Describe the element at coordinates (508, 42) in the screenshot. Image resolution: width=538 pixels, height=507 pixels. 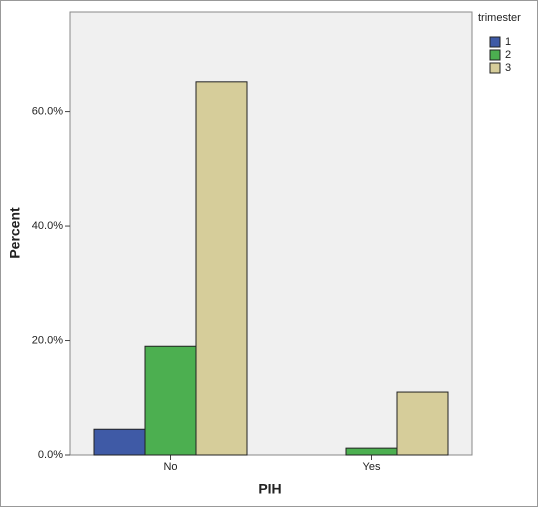
I see `legend-label: 1` at that location.